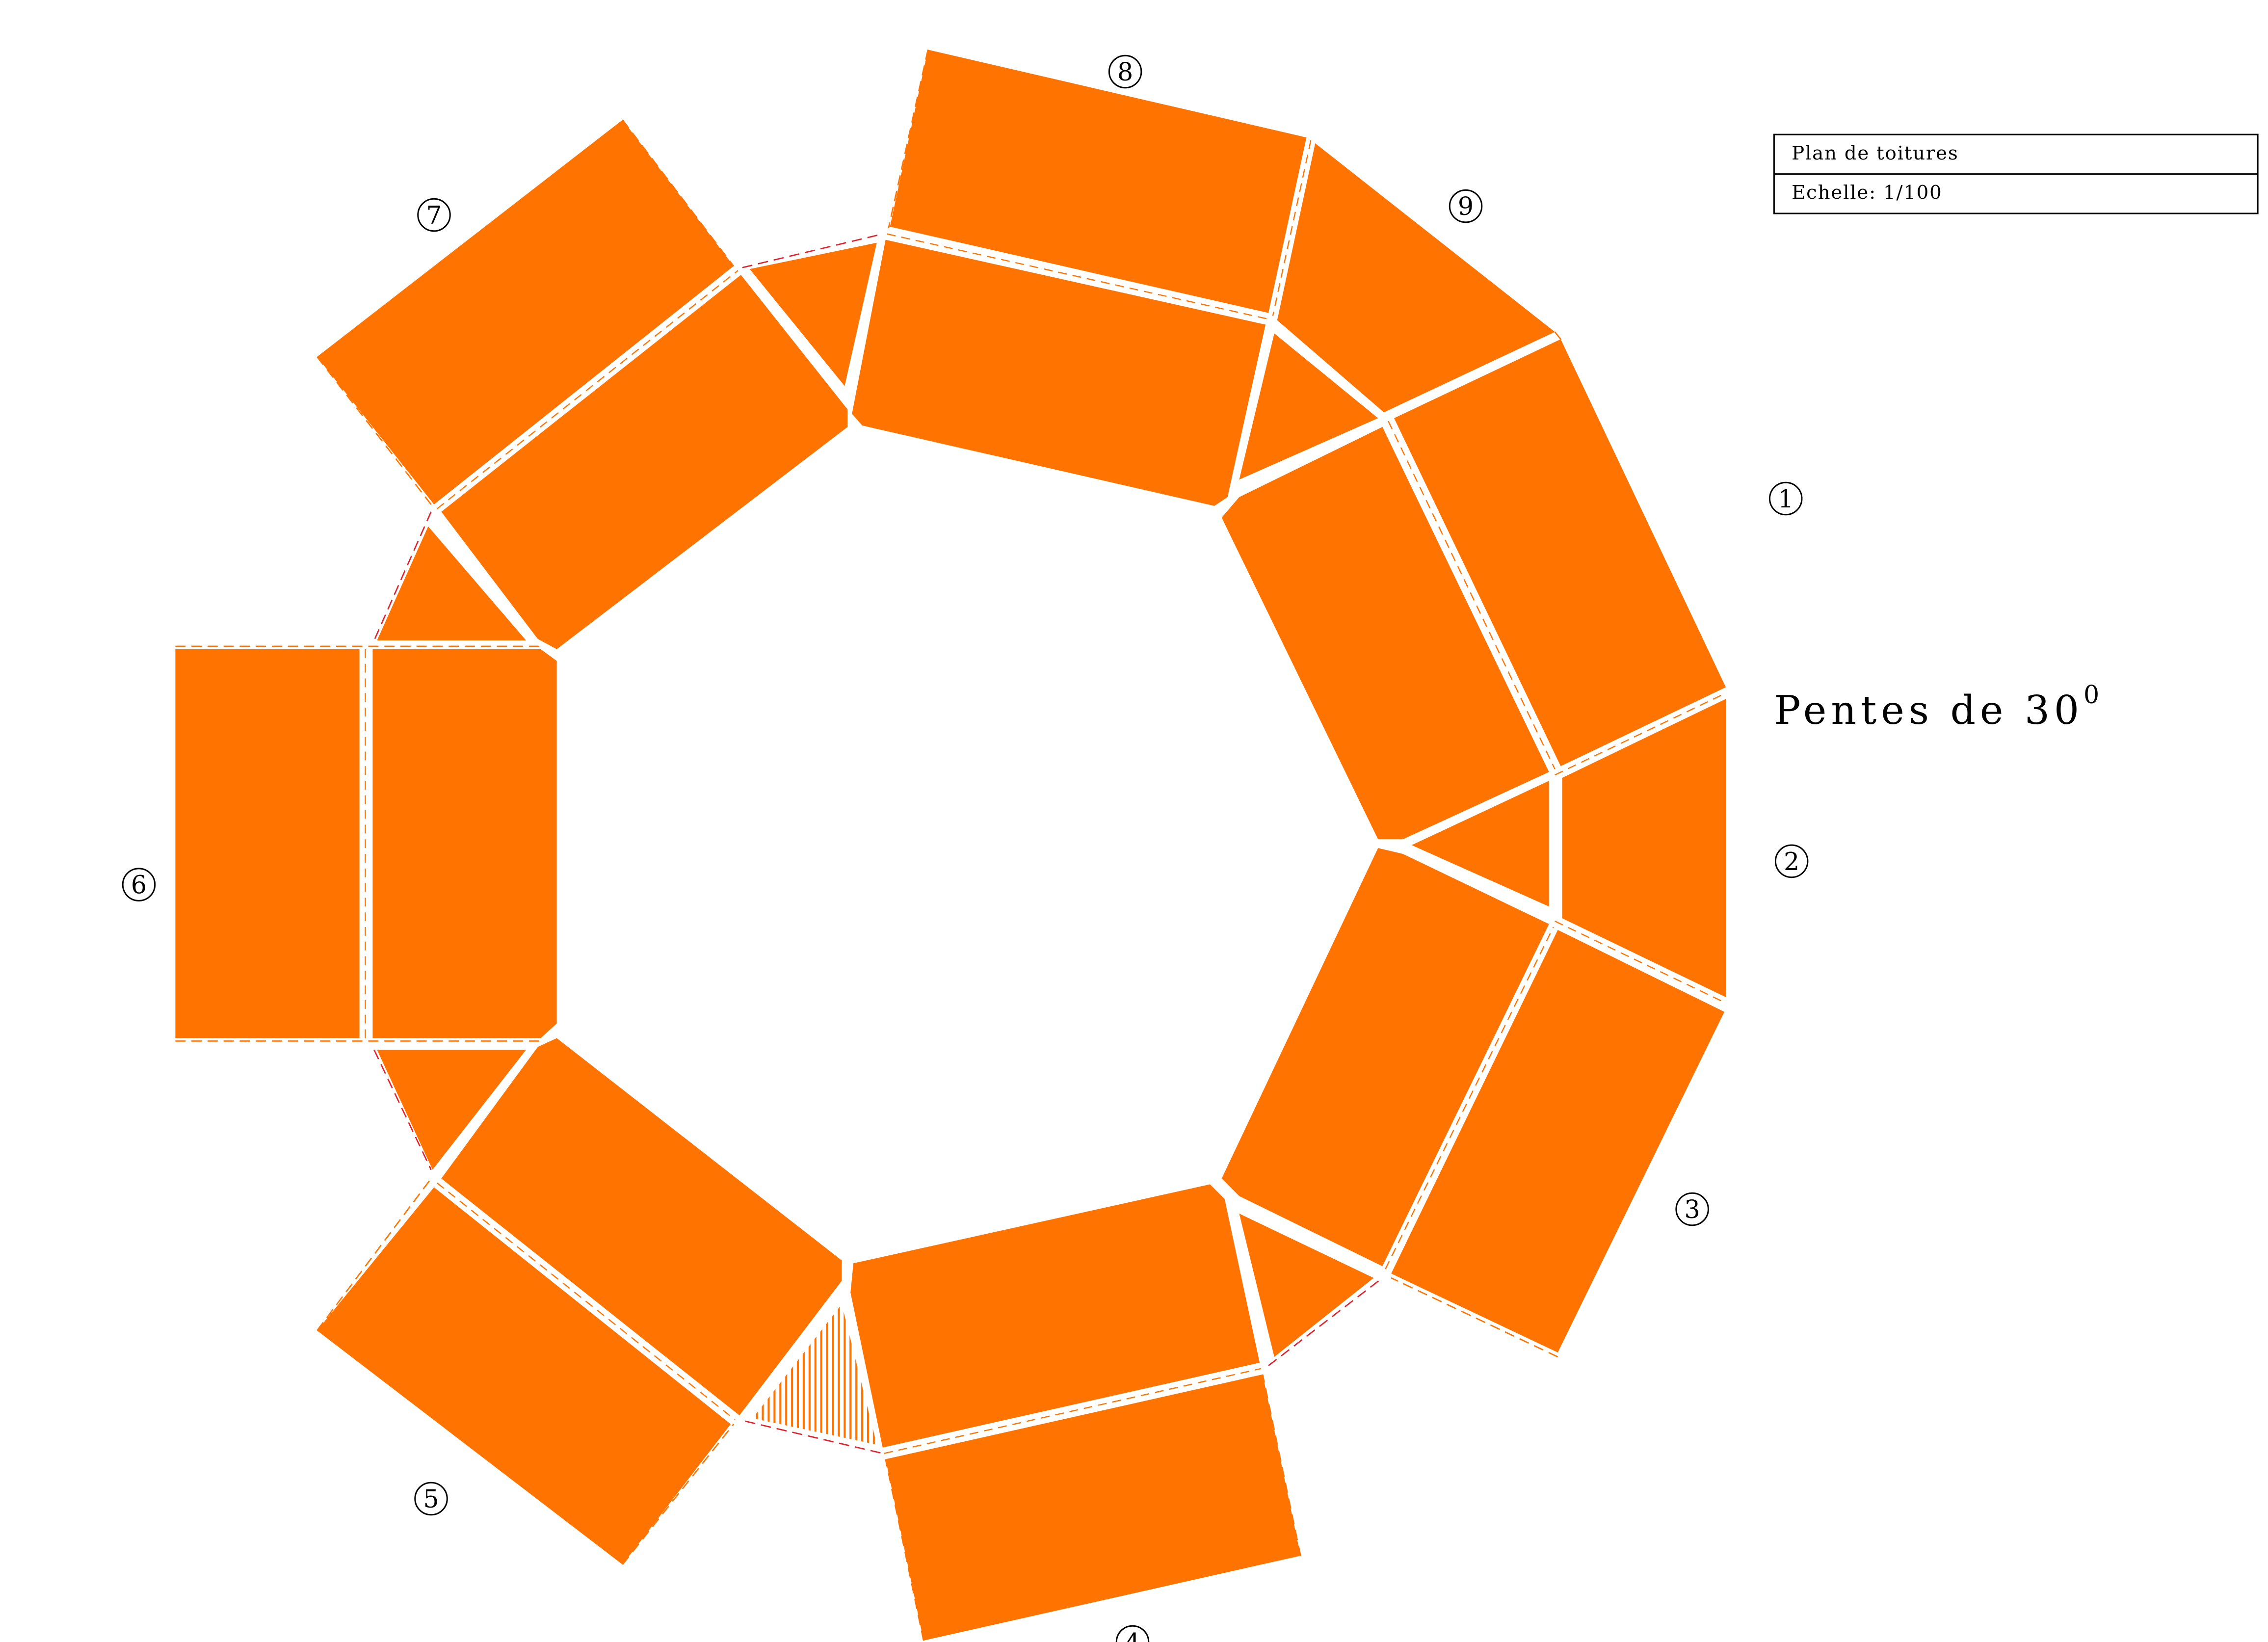 The height and width of the screenshot is (1642, 2268). I want to click on edge-dash-7a, so click(678, 193).